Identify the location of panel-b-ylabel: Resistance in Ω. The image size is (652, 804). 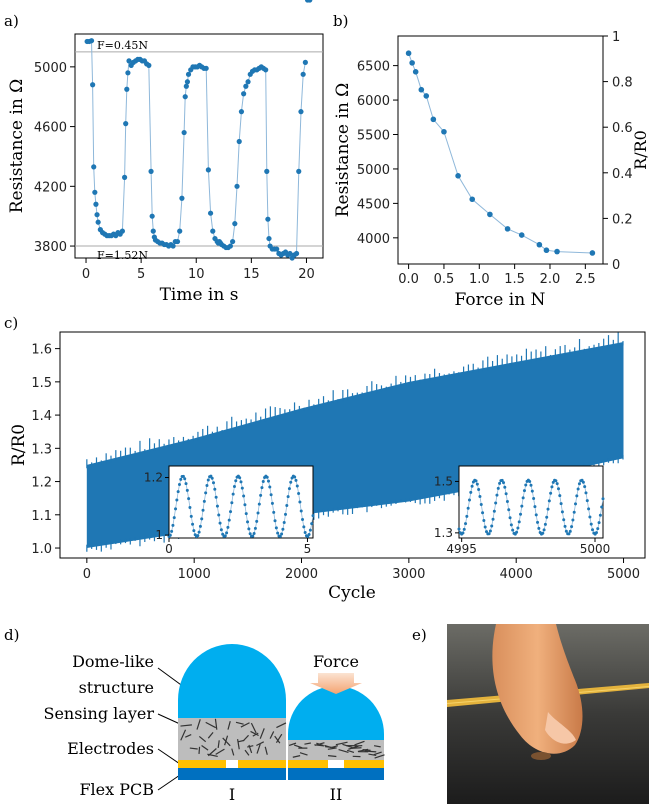
(343, 150).